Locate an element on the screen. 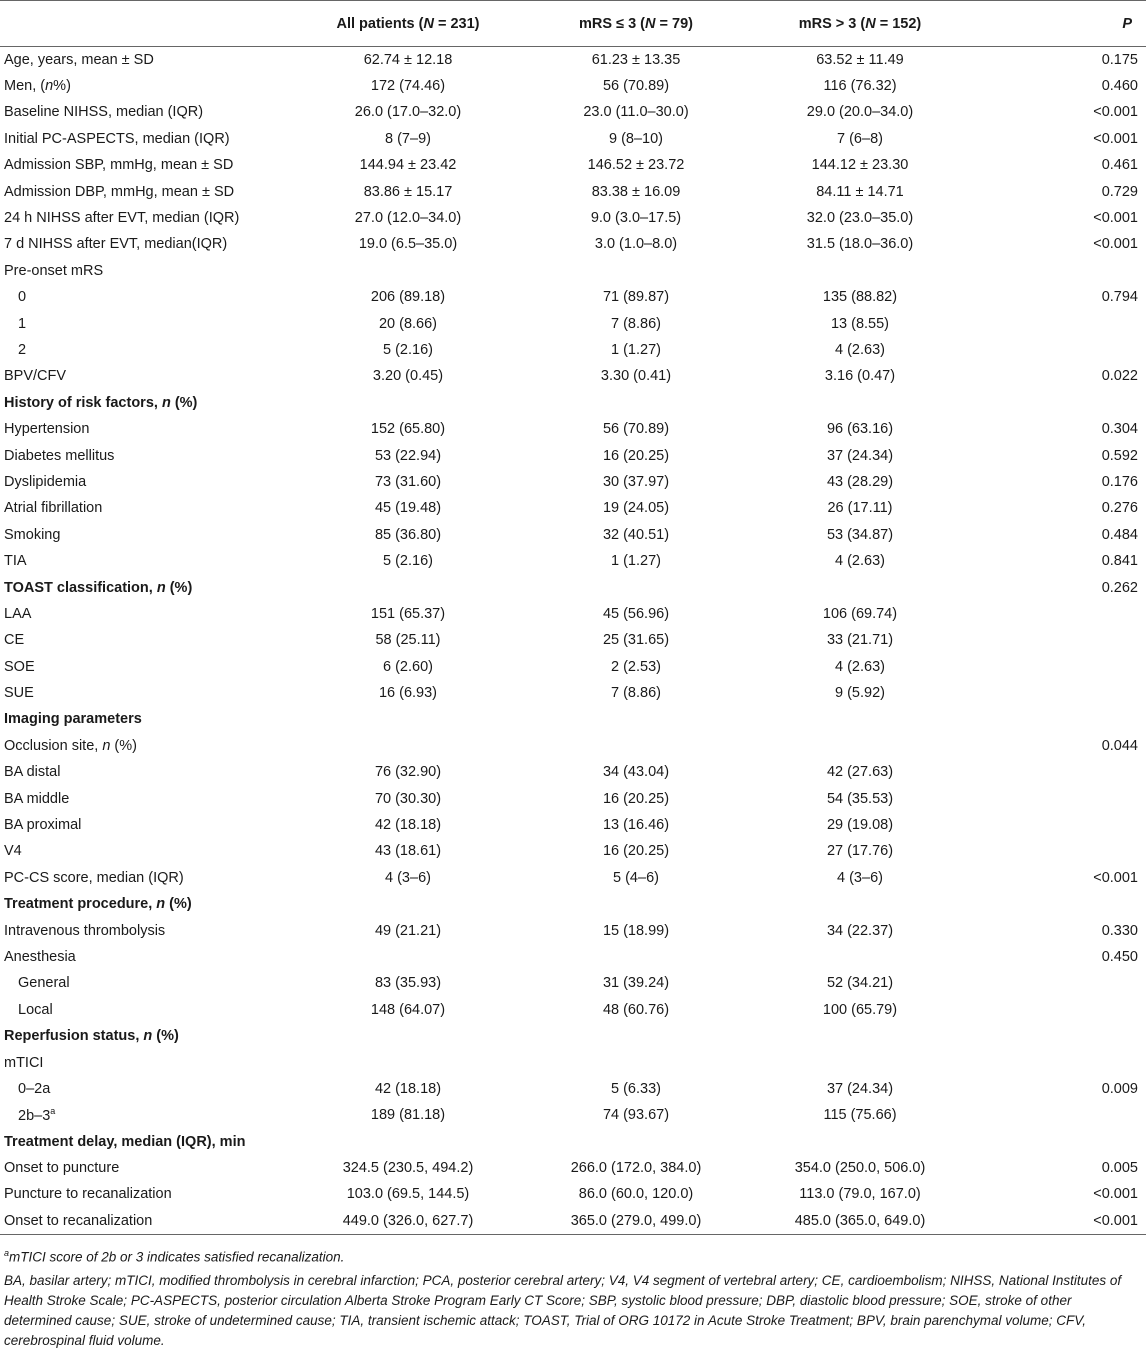 This screenshot has width=1146, height=1361. cell-mrs-high: 9 (5.92) is located at coordinates (860, 693).